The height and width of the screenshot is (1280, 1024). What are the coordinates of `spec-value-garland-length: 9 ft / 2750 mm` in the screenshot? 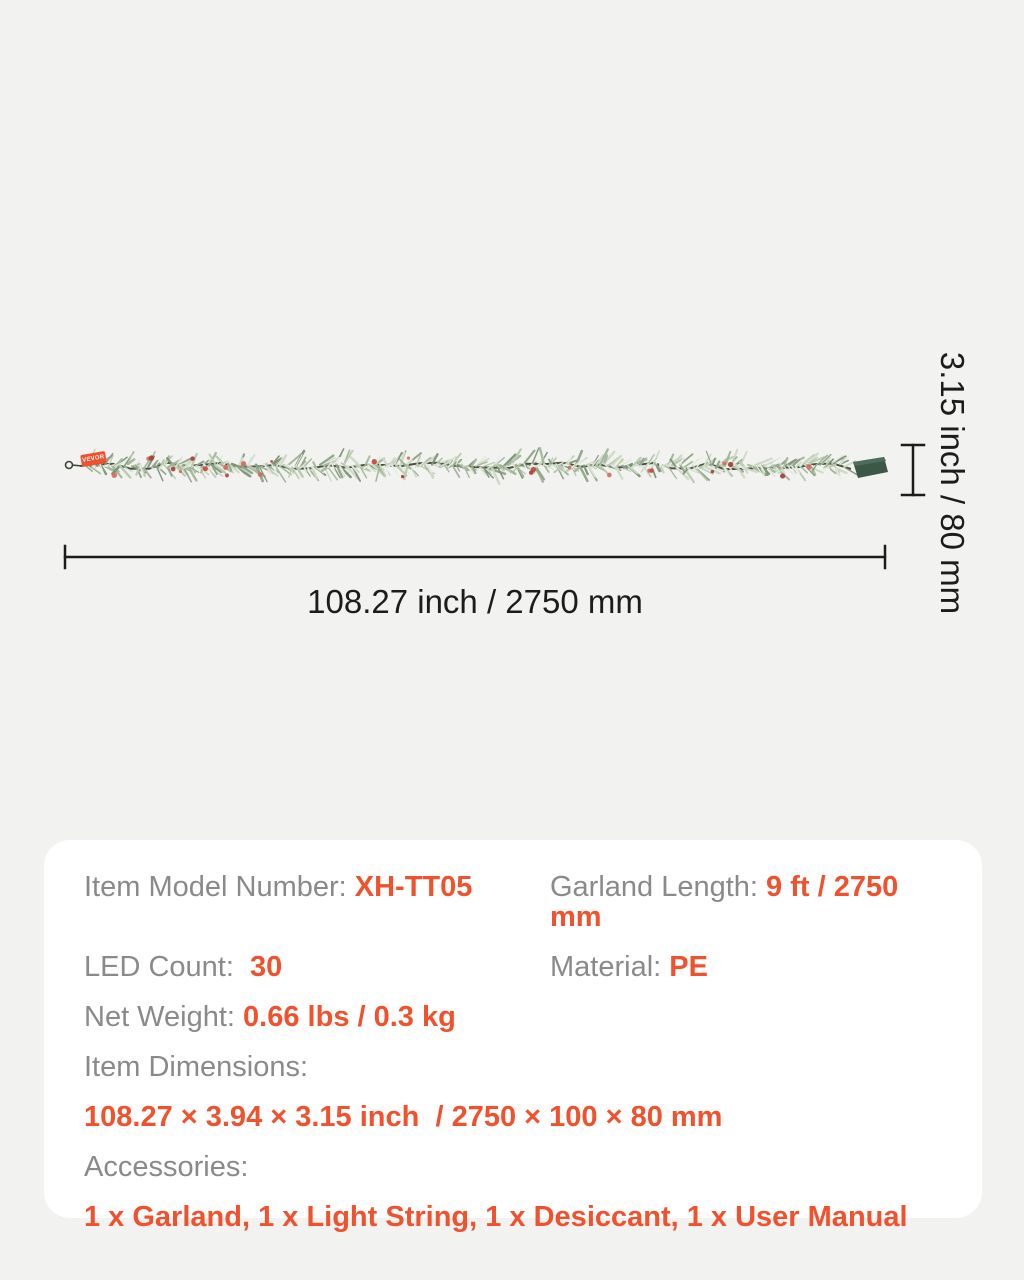 It's located at (728, 902).